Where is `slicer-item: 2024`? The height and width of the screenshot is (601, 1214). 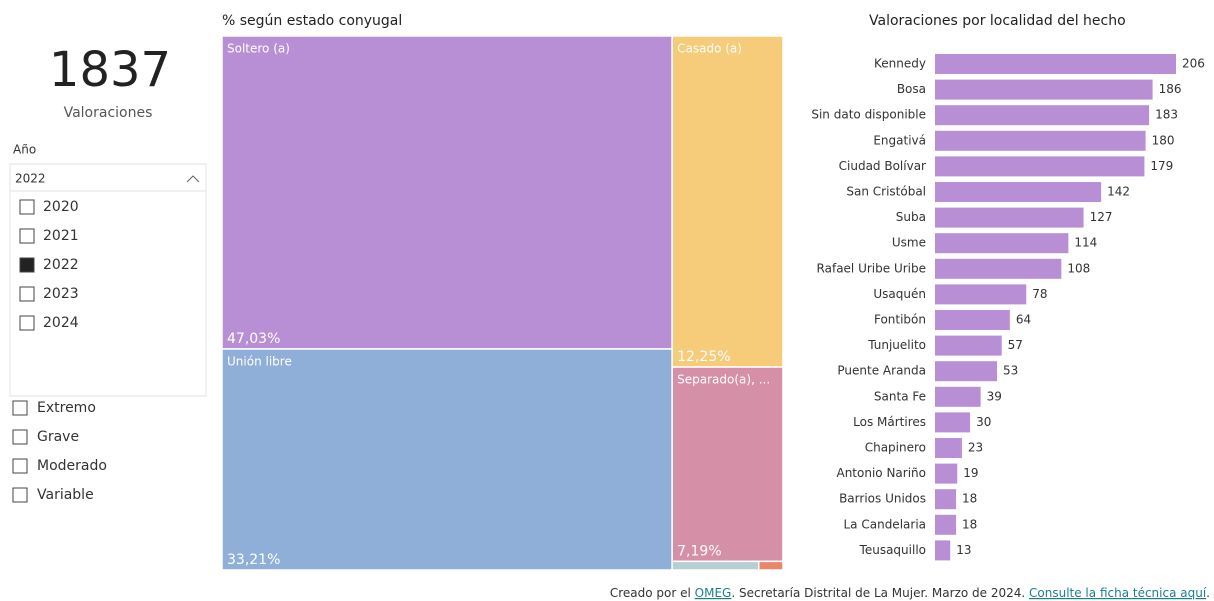
slicer-item: 2024 is located at coordinates (61, 323).